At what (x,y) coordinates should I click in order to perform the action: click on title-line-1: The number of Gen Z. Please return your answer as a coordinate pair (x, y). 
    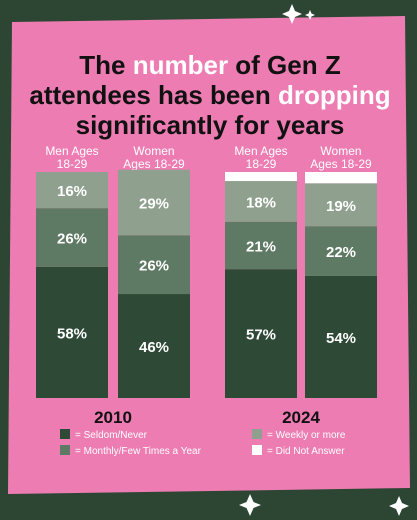
    Looking at the image, I should click on (210, 65).